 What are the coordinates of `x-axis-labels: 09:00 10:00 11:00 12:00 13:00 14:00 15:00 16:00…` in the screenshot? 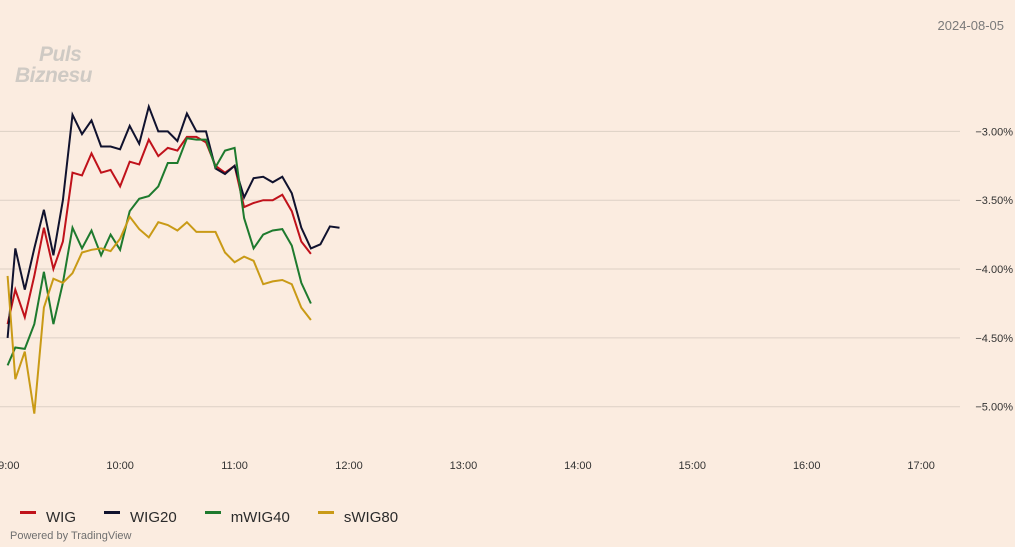 It's located at (467, 466).